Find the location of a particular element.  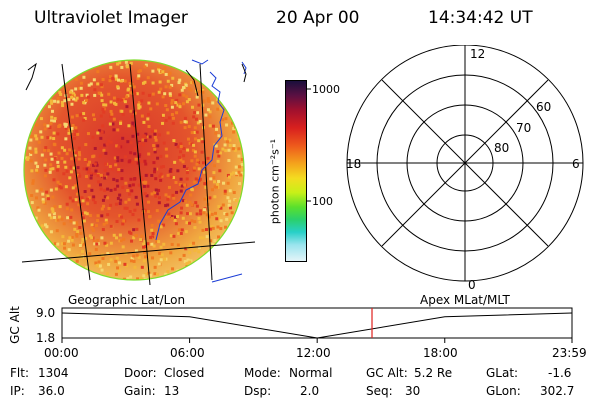

x-tick-0600: 06:00 is located at coordinates (187, 353).